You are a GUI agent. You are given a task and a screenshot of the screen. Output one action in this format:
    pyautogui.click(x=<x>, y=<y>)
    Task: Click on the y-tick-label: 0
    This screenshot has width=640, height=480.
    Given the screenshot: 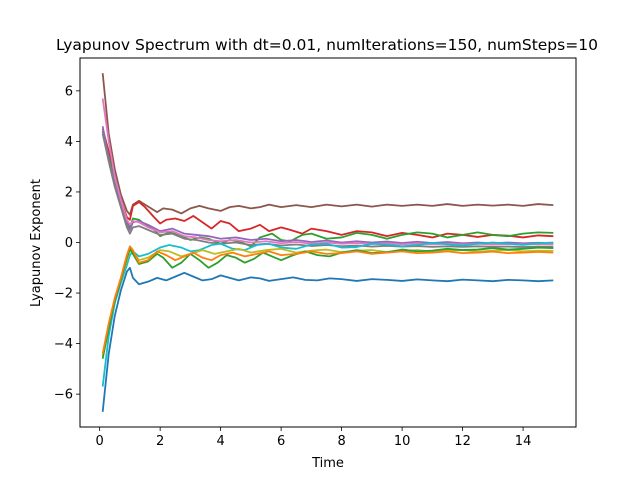 What is the action you would take?
    pyautogui.click(x=69, y=243)
    